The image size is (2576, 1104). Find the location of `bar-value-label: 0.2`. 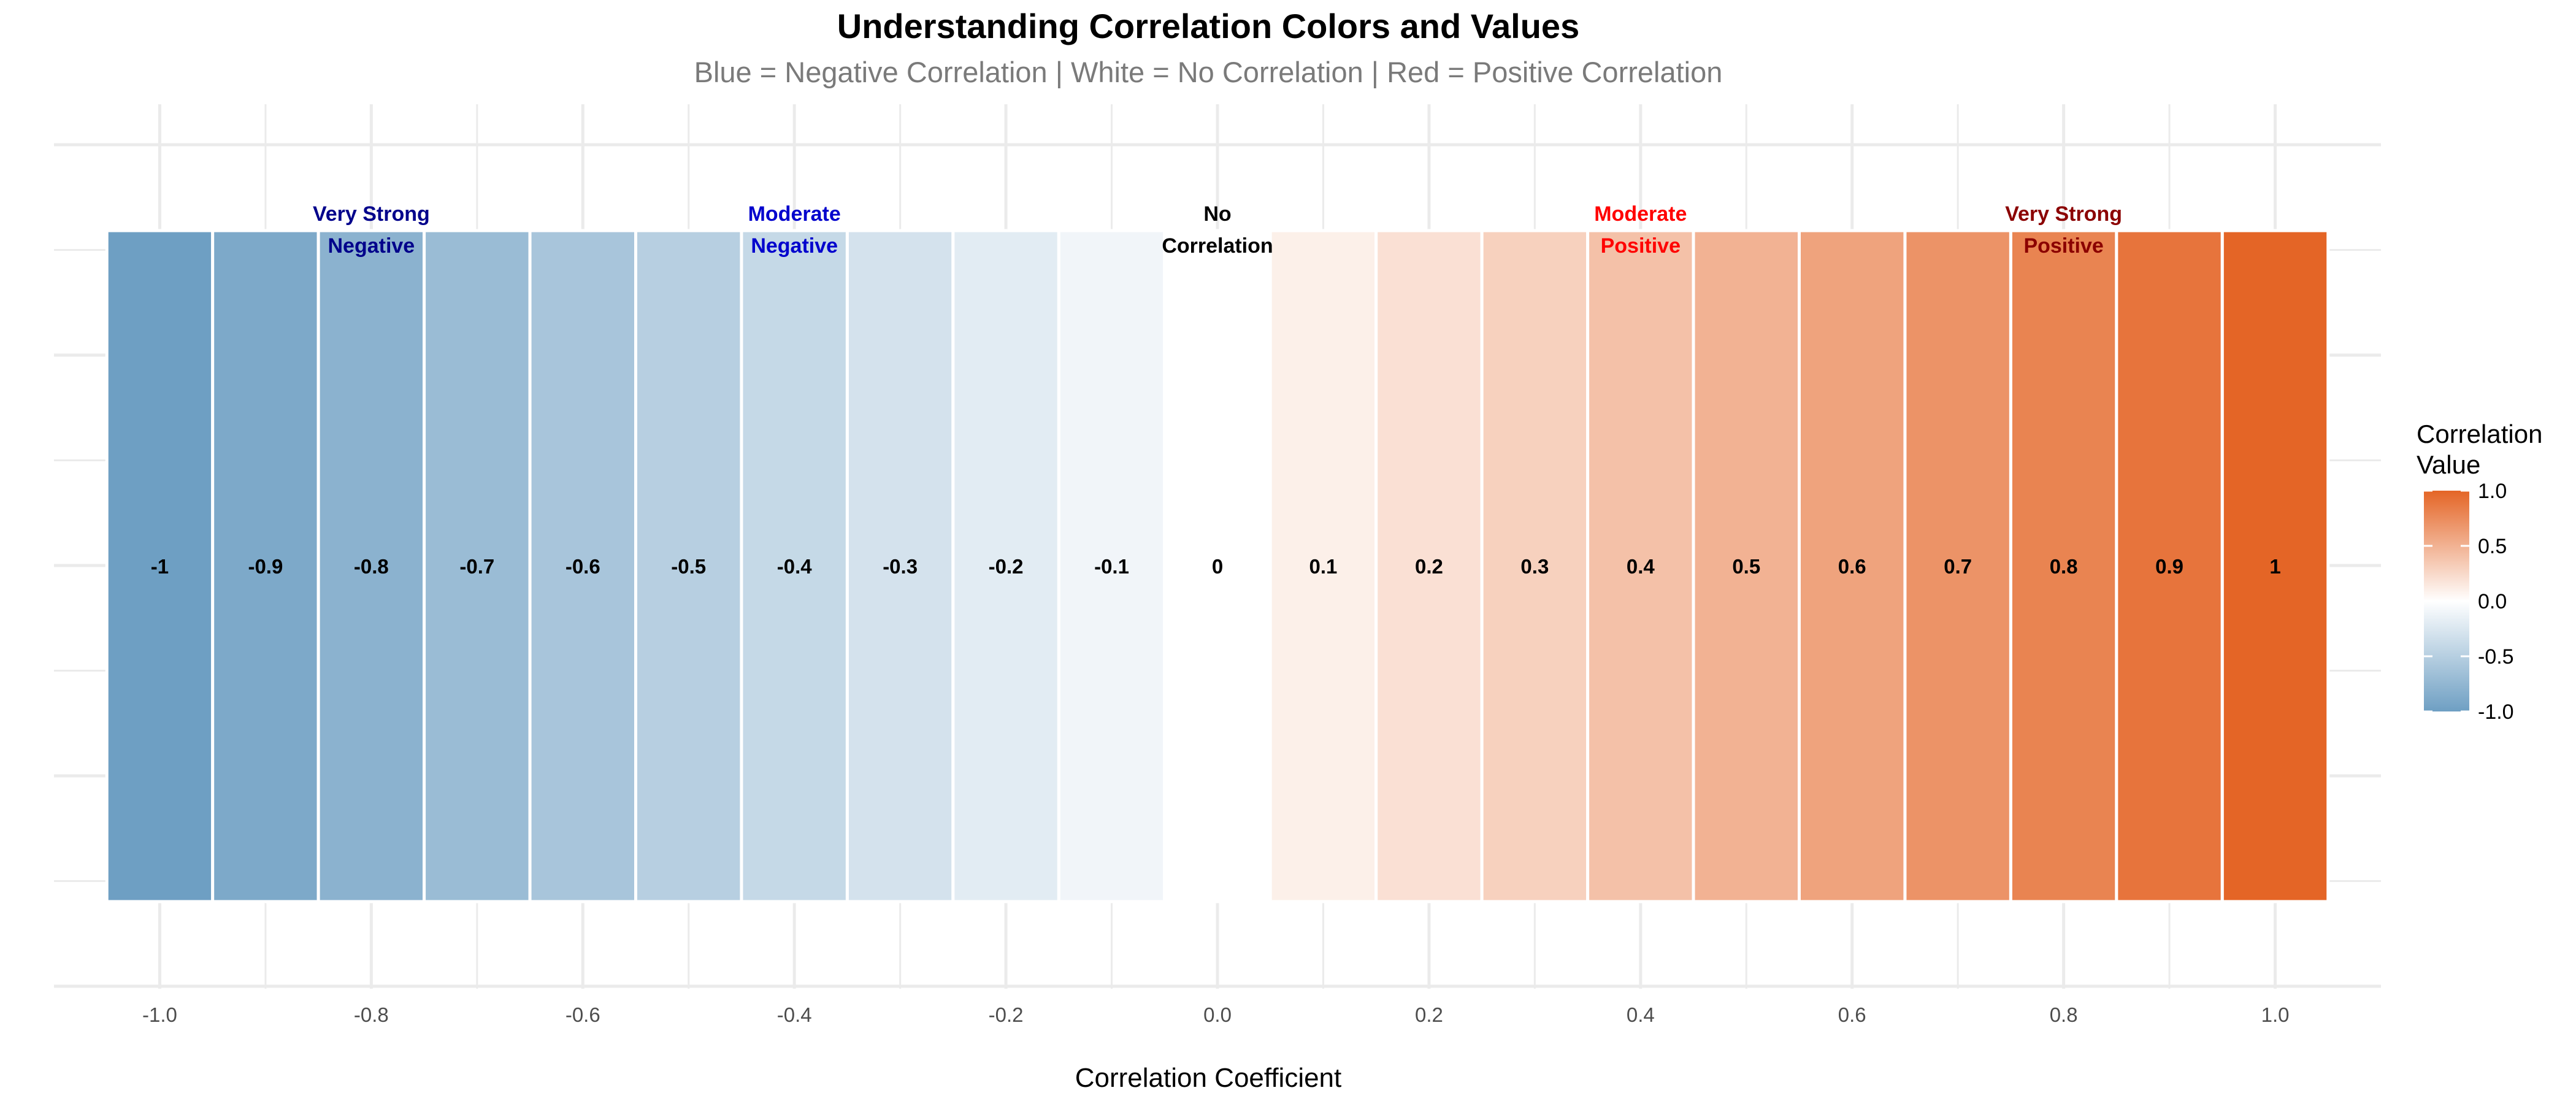

bar-value-label: 0.2 is located at coordinates (1429, 566).